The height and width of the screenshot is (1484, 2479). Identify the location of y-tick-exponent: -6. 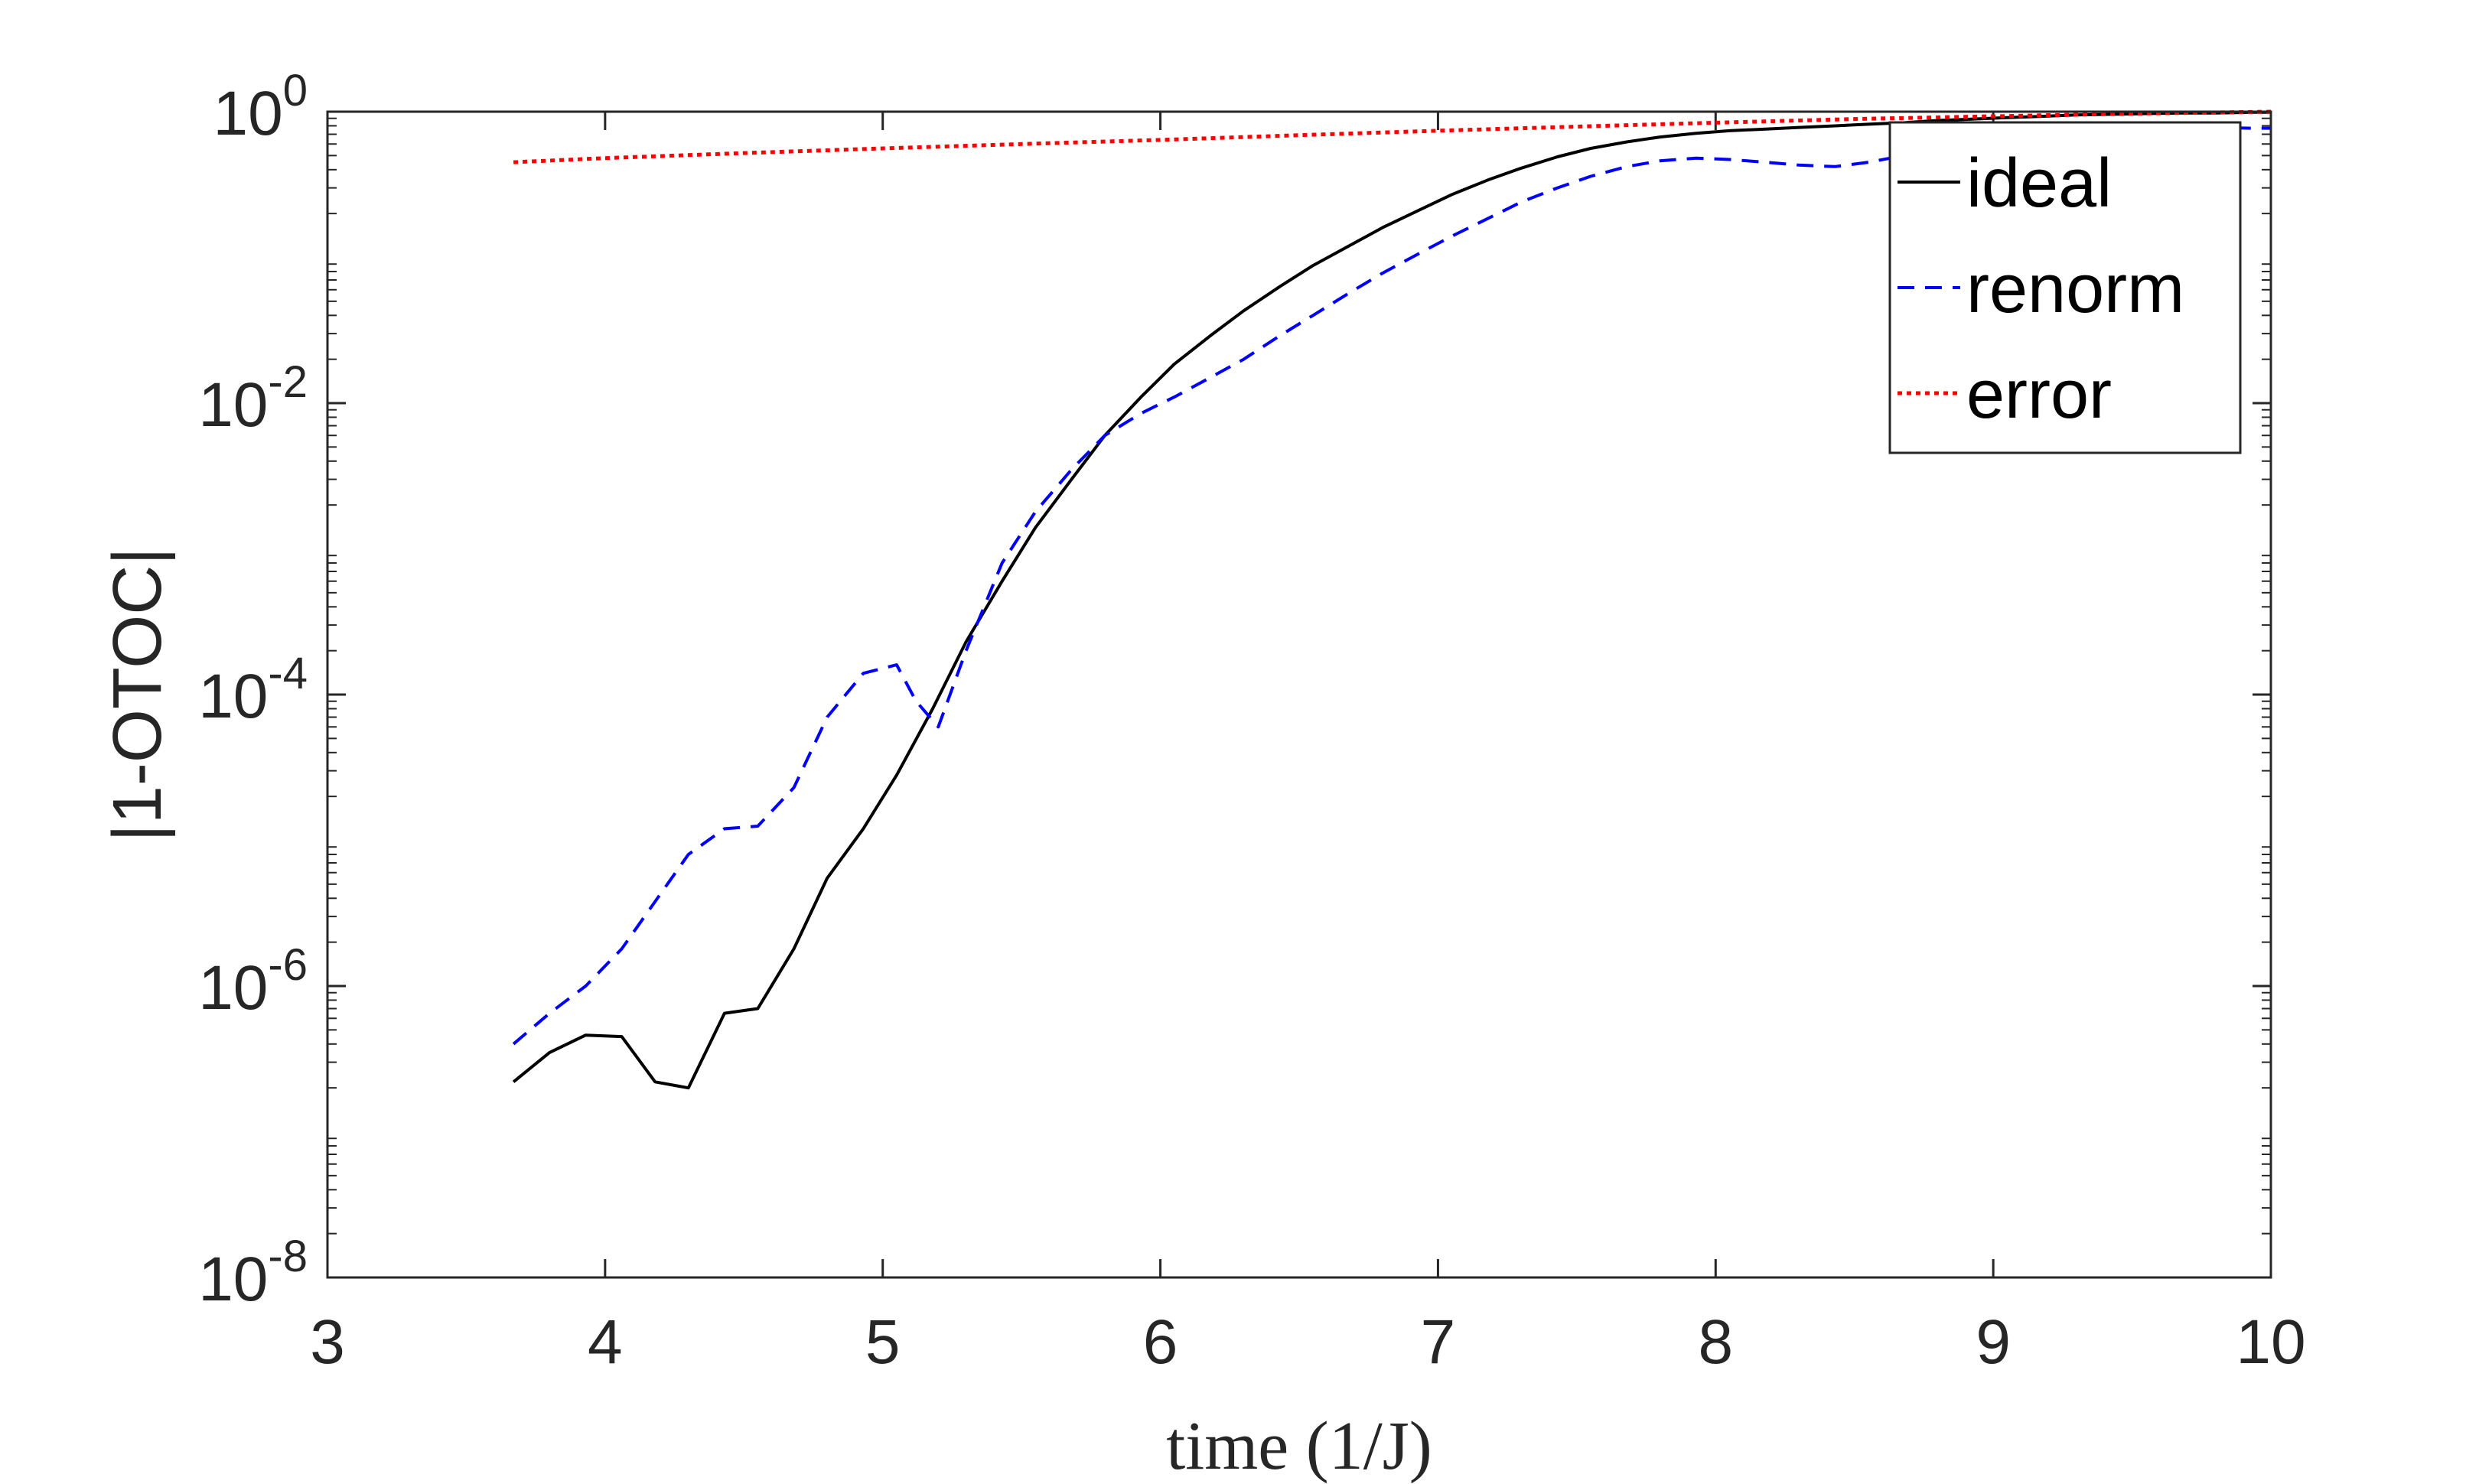
(288, 965).